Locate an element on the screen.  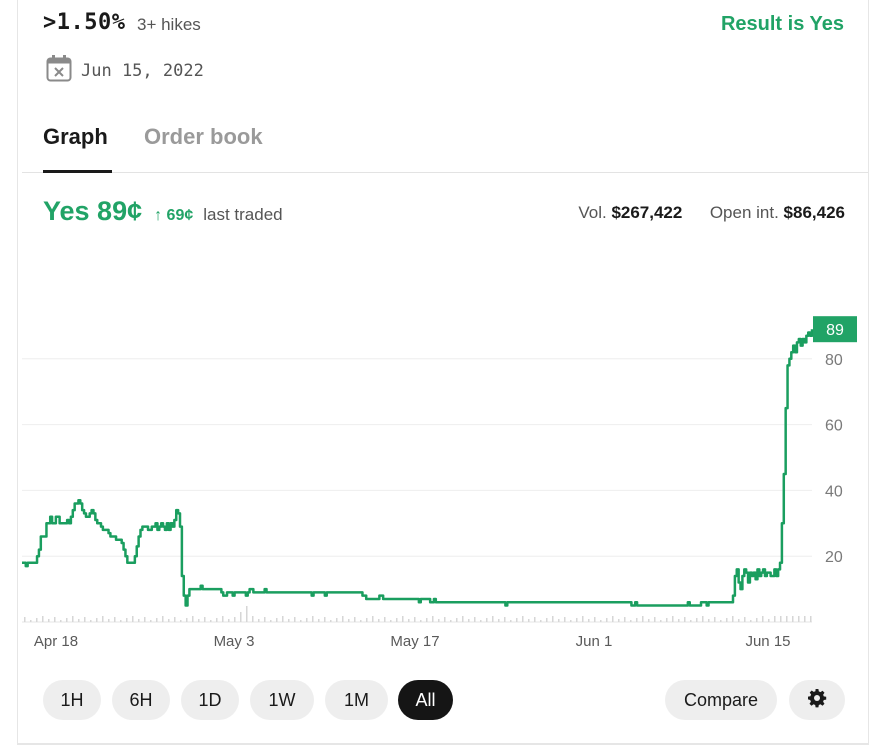
settings-button is located at coordinates (817, 700).